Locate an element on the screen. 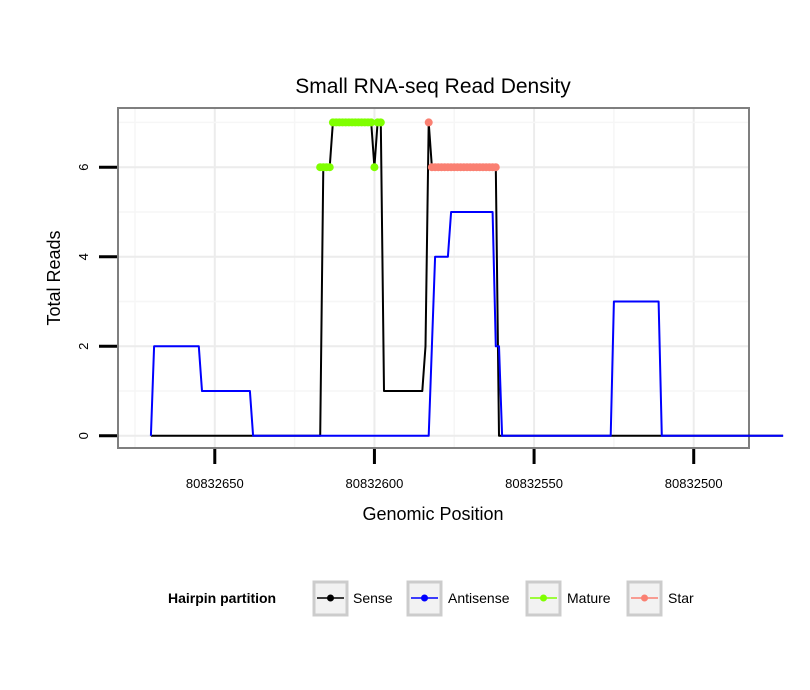 Image resolution: width=810 pixels, height=690 pixels. legend-label-antisense: Antisense is located at coordinates (479, 598).